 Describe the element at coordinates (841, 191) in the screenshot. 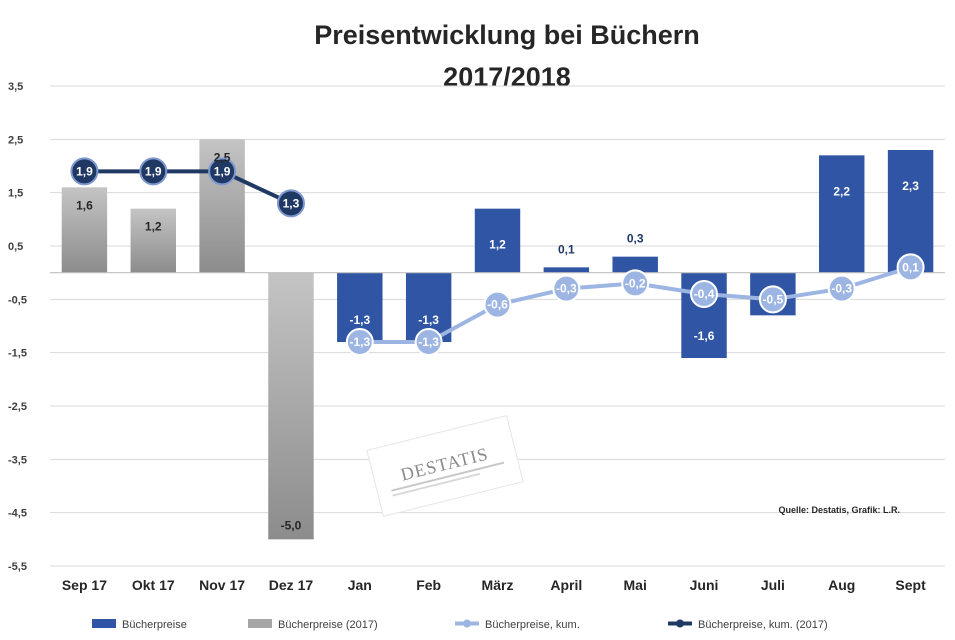

I see `bar-data-label: 2,2` at that location.